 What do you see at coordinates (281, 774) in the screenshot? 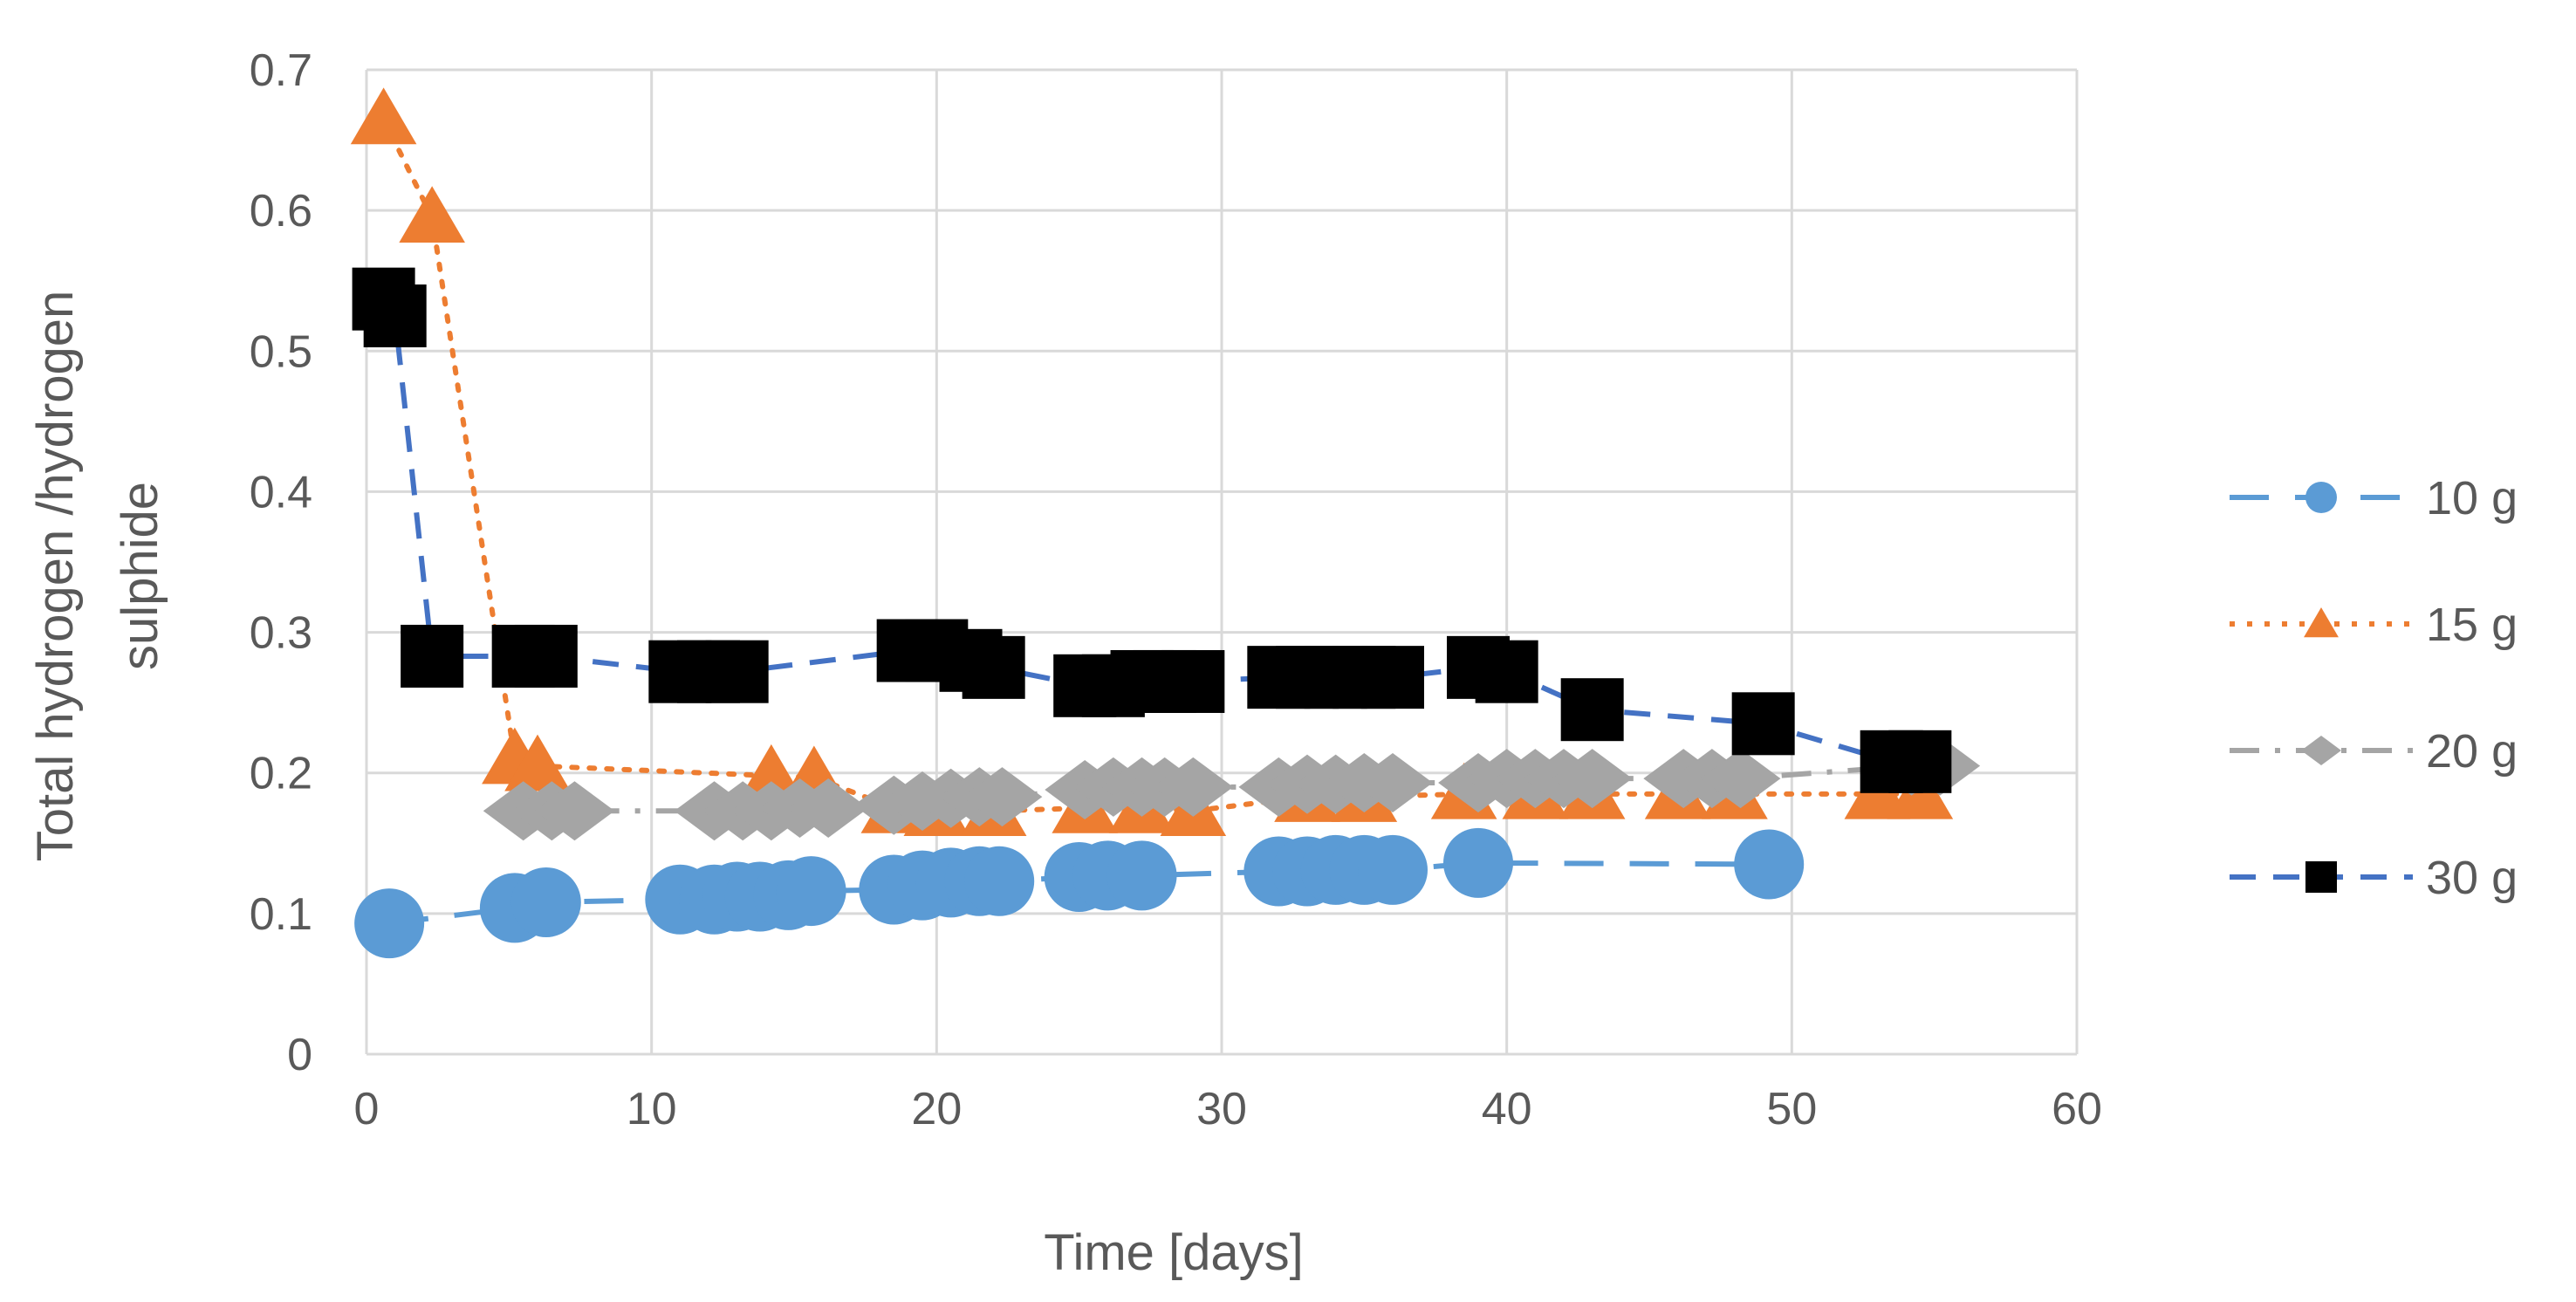
I see `y-tick-label: 0.2` at bounding box center [281, 774].